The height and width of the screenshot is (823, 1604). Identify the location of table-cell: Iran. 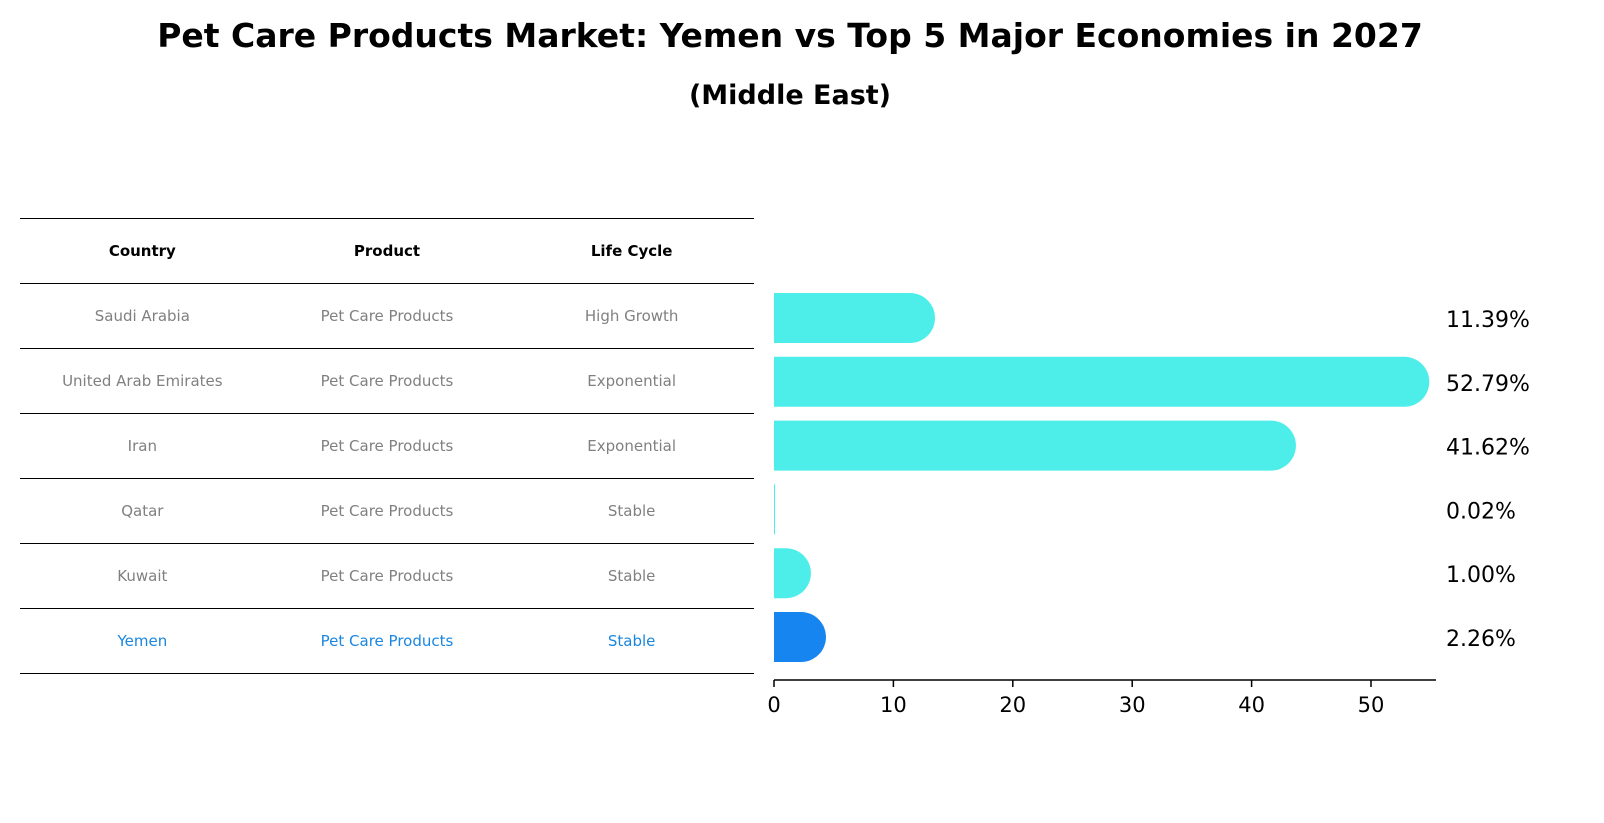
(142, 446).